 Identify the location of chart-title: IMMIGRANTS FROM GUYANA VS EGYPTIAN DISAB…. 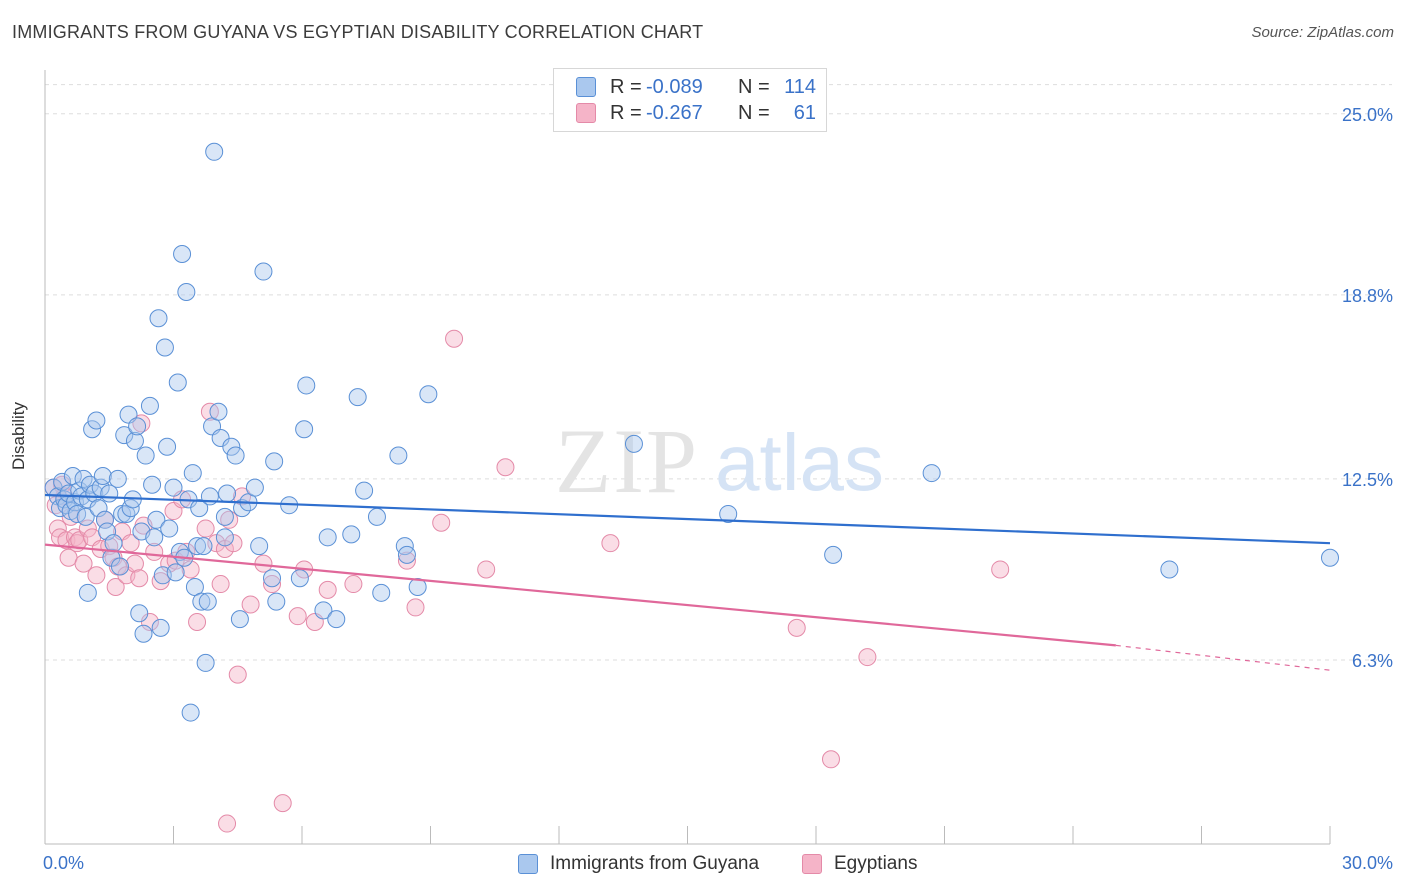
(358, 32).